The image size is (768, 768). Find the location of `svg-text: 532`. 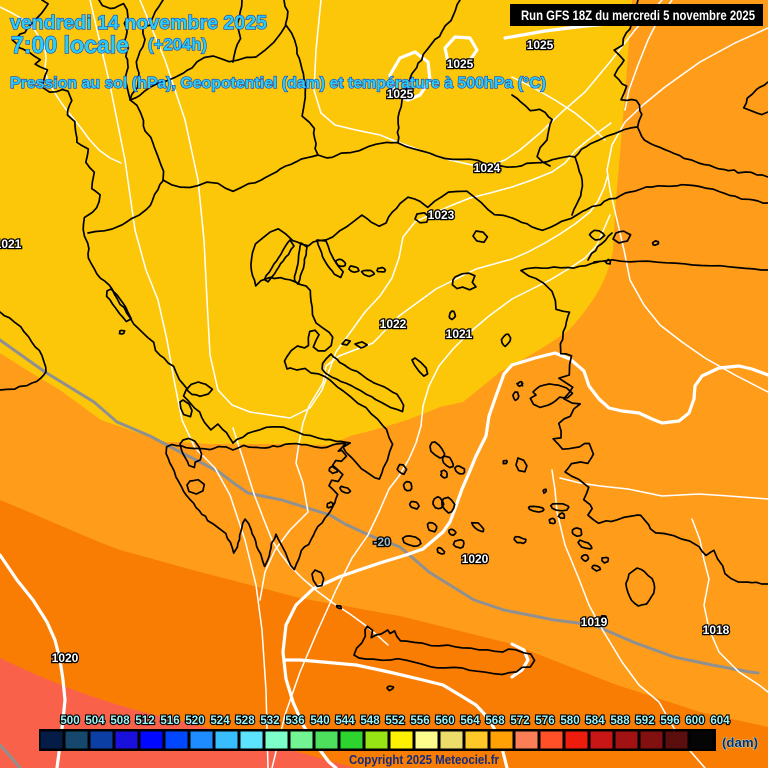

svg-text: 532 is located at coordinates (269, 721).